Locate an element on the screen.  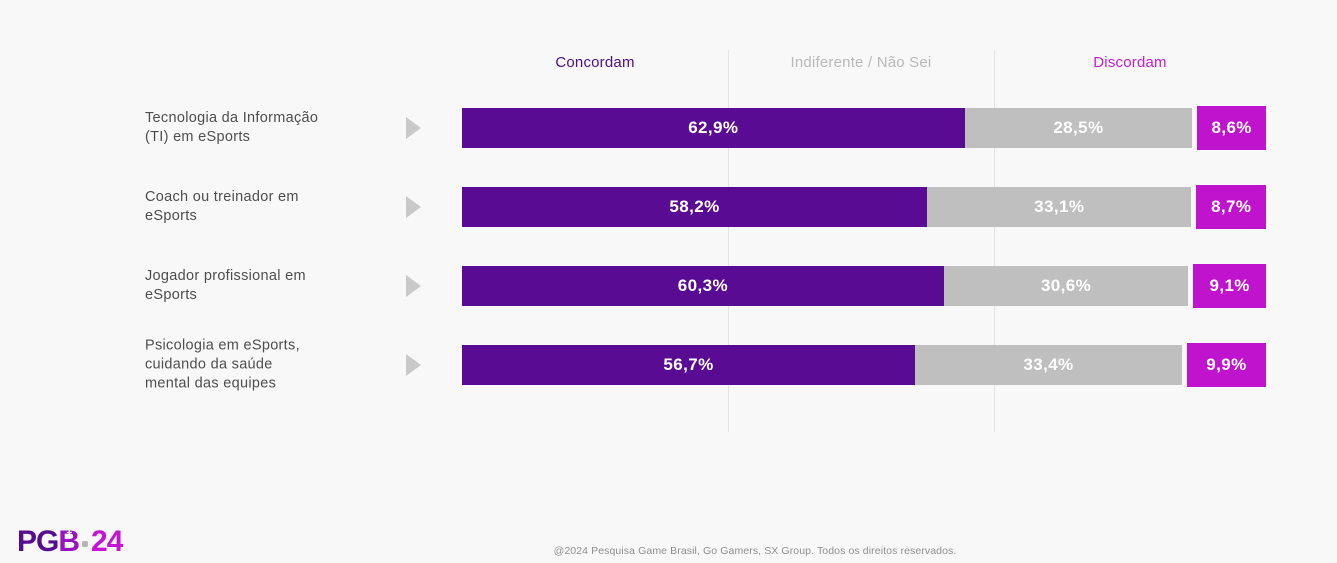
bar-value-label: 8,6% is located at coordinates (1231, 127).